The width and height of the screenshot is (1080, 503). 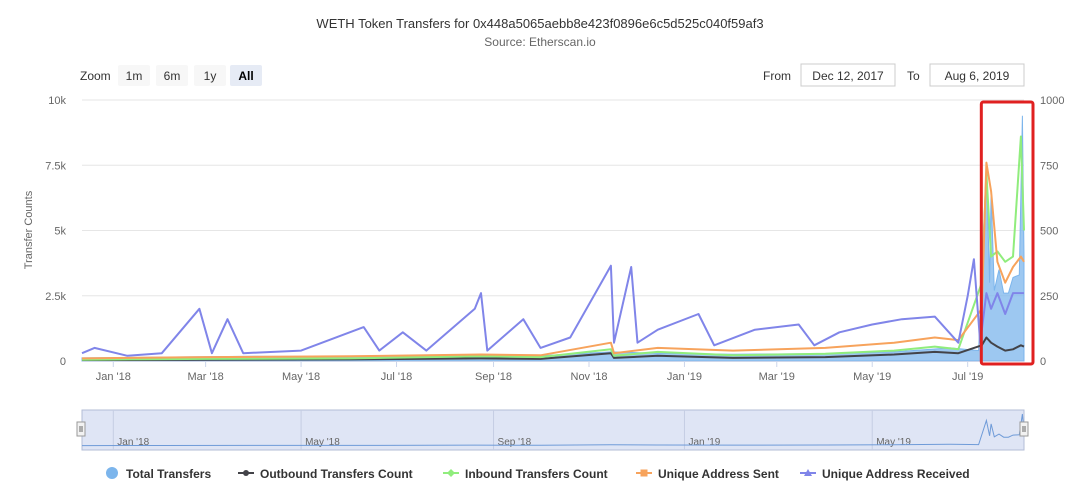 What do you see at coordinates (60, 232) in the screenshot?
I see `y-tick-left: 5k` at bounding box center [60, 232].